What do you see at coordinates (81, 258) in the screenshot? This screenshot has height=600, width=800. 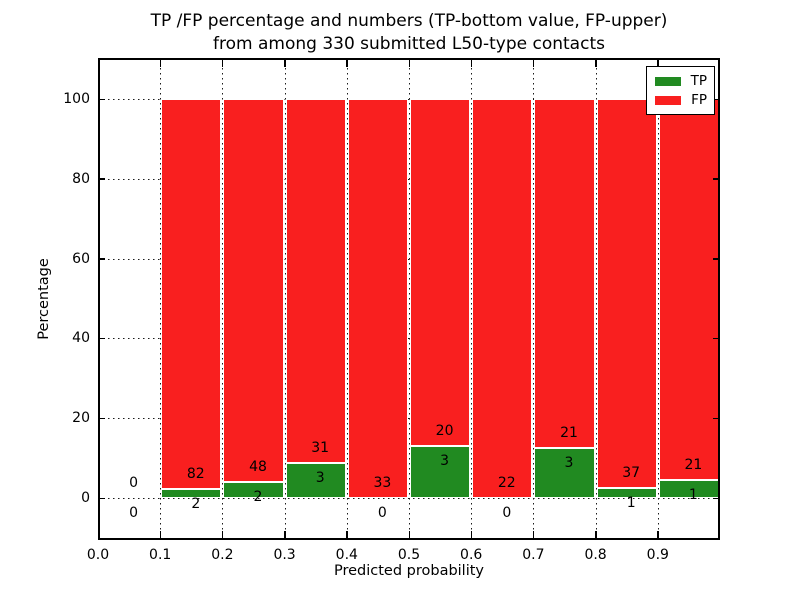 I see `y-tick-label: 60` at bounding box center [81, 258].